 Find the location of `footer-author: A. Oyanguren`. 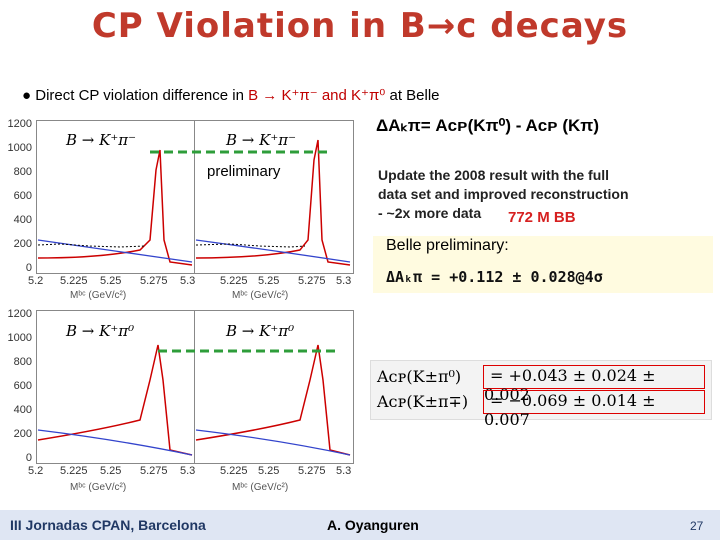

footer-author: A. Oyanguren is located at coordinates (373, 525).